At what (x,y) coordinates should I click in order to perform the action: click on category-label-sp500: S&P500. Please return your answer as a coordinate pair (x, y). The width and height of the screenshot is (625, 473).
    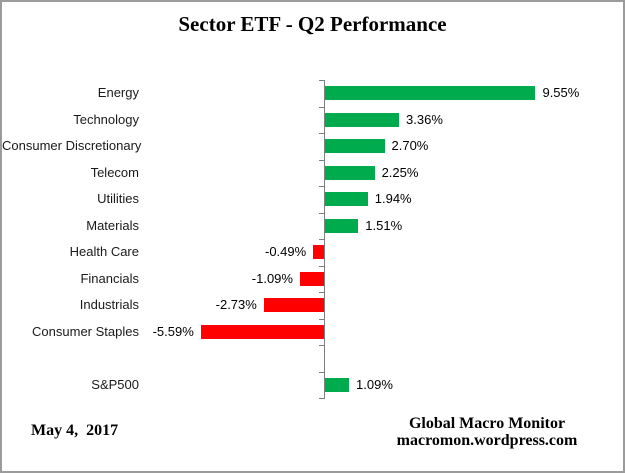
    Looking at the image, I should click on (115, 384).